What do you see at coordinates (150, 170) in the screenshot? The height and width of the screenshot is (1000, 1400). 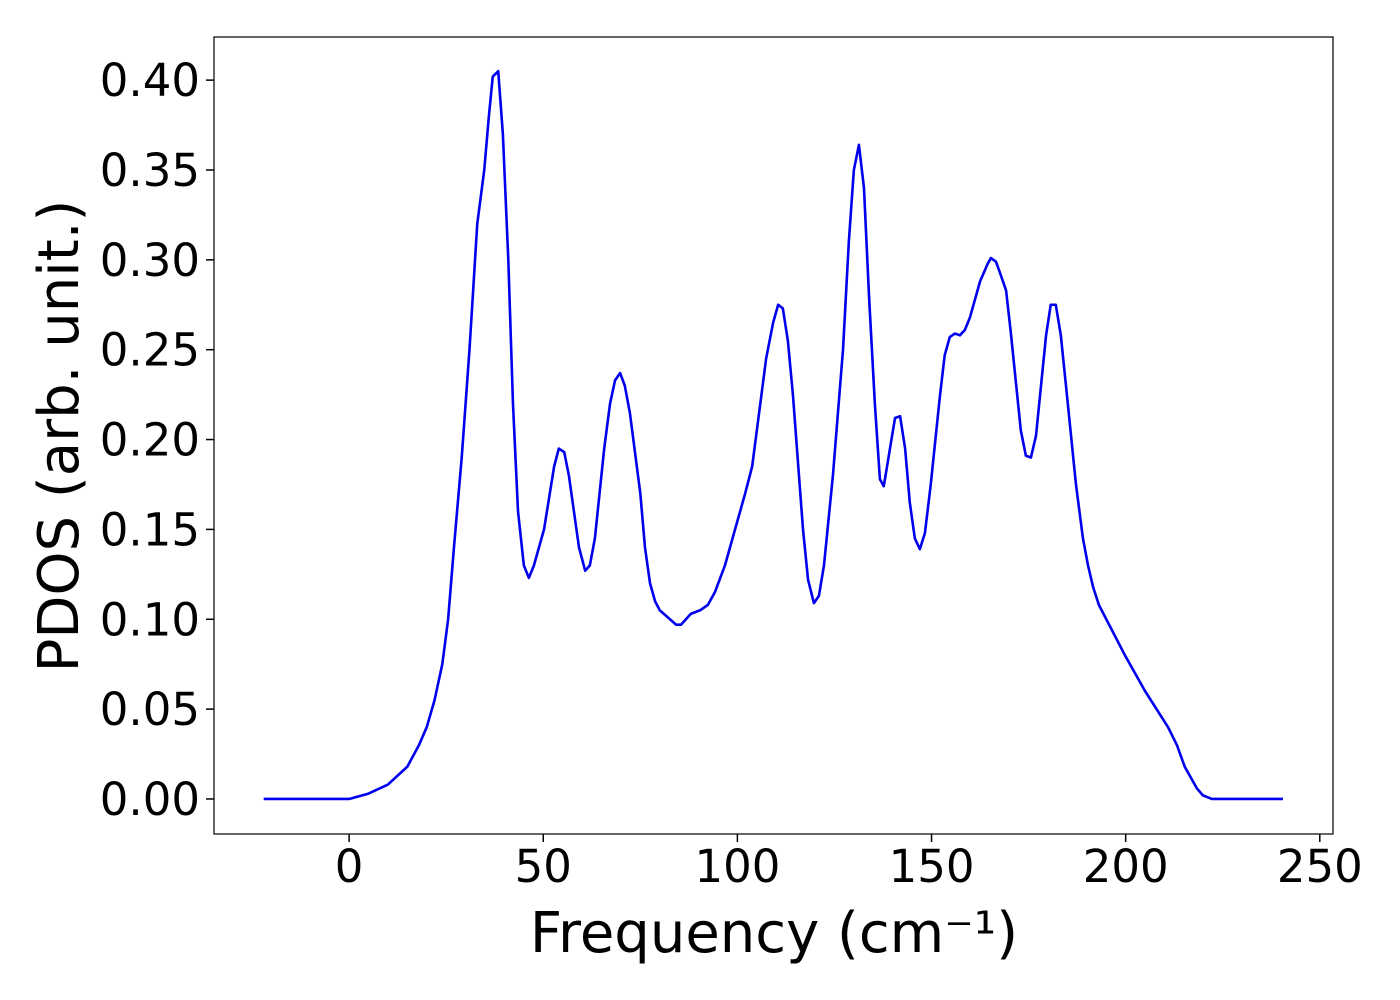 I see `y-tick-label: 0.35` at bounding box center [150, 170].